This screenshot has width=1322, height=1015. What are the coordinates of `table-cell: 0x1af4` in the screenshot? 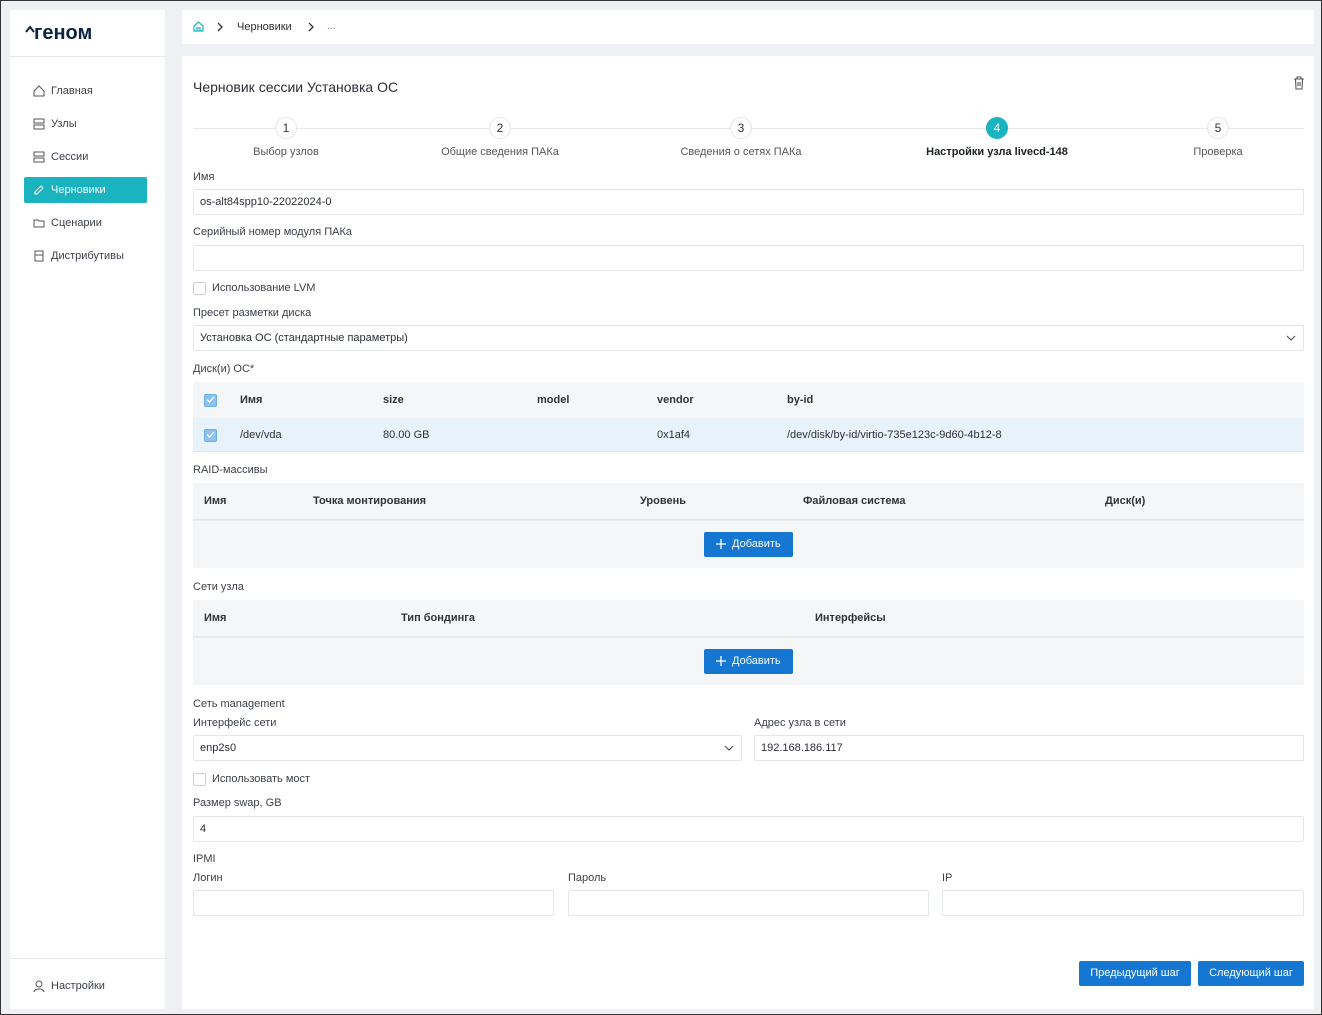 It's located at (674, 435).